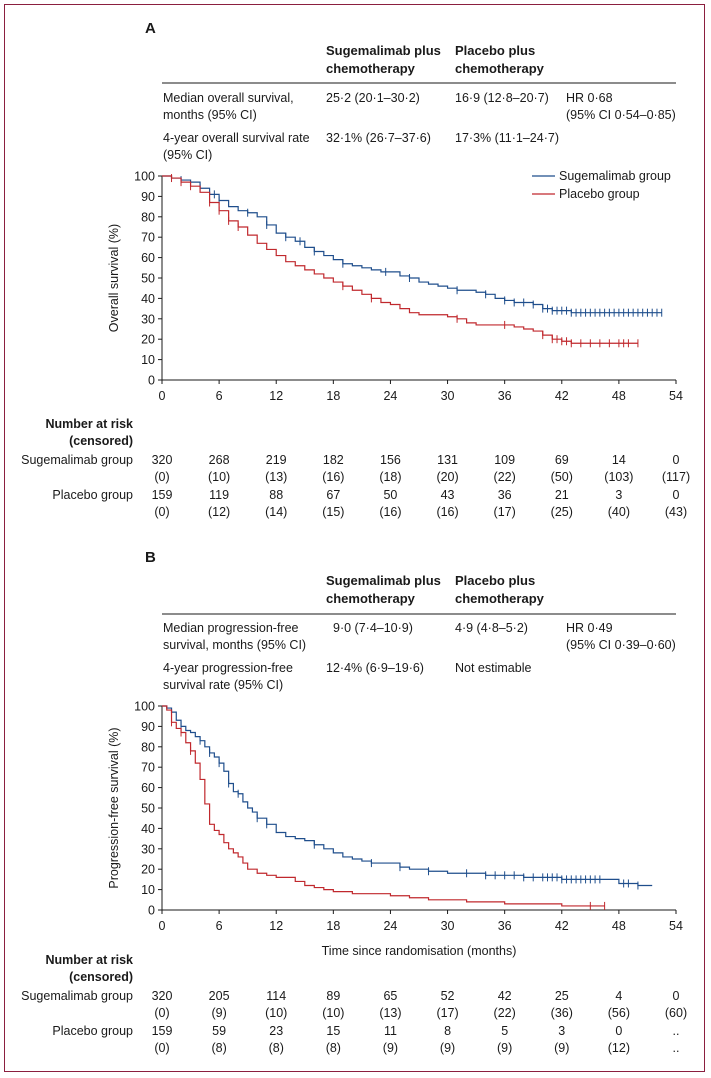  What do you see at coordinates (148, 238) in the screenshot?
I see `y-tick-label: 70` at bounding box center [148, 238].